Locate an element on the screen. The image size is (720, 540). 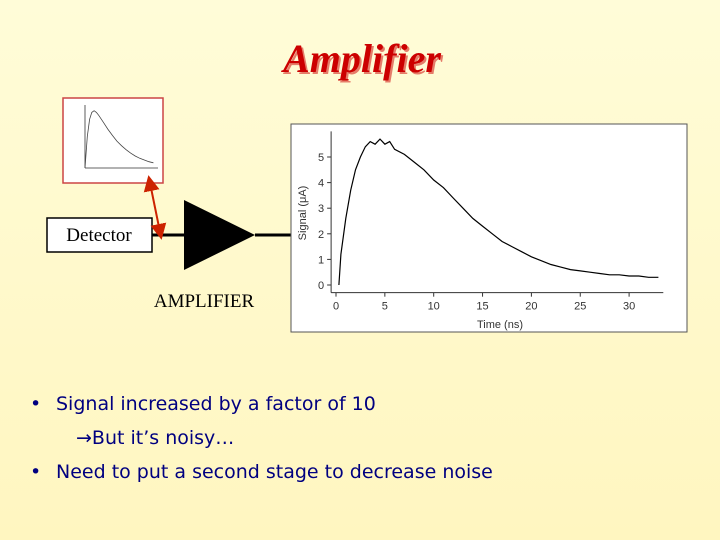
x-tick-label: 30 is located at coordinates (629, 307).